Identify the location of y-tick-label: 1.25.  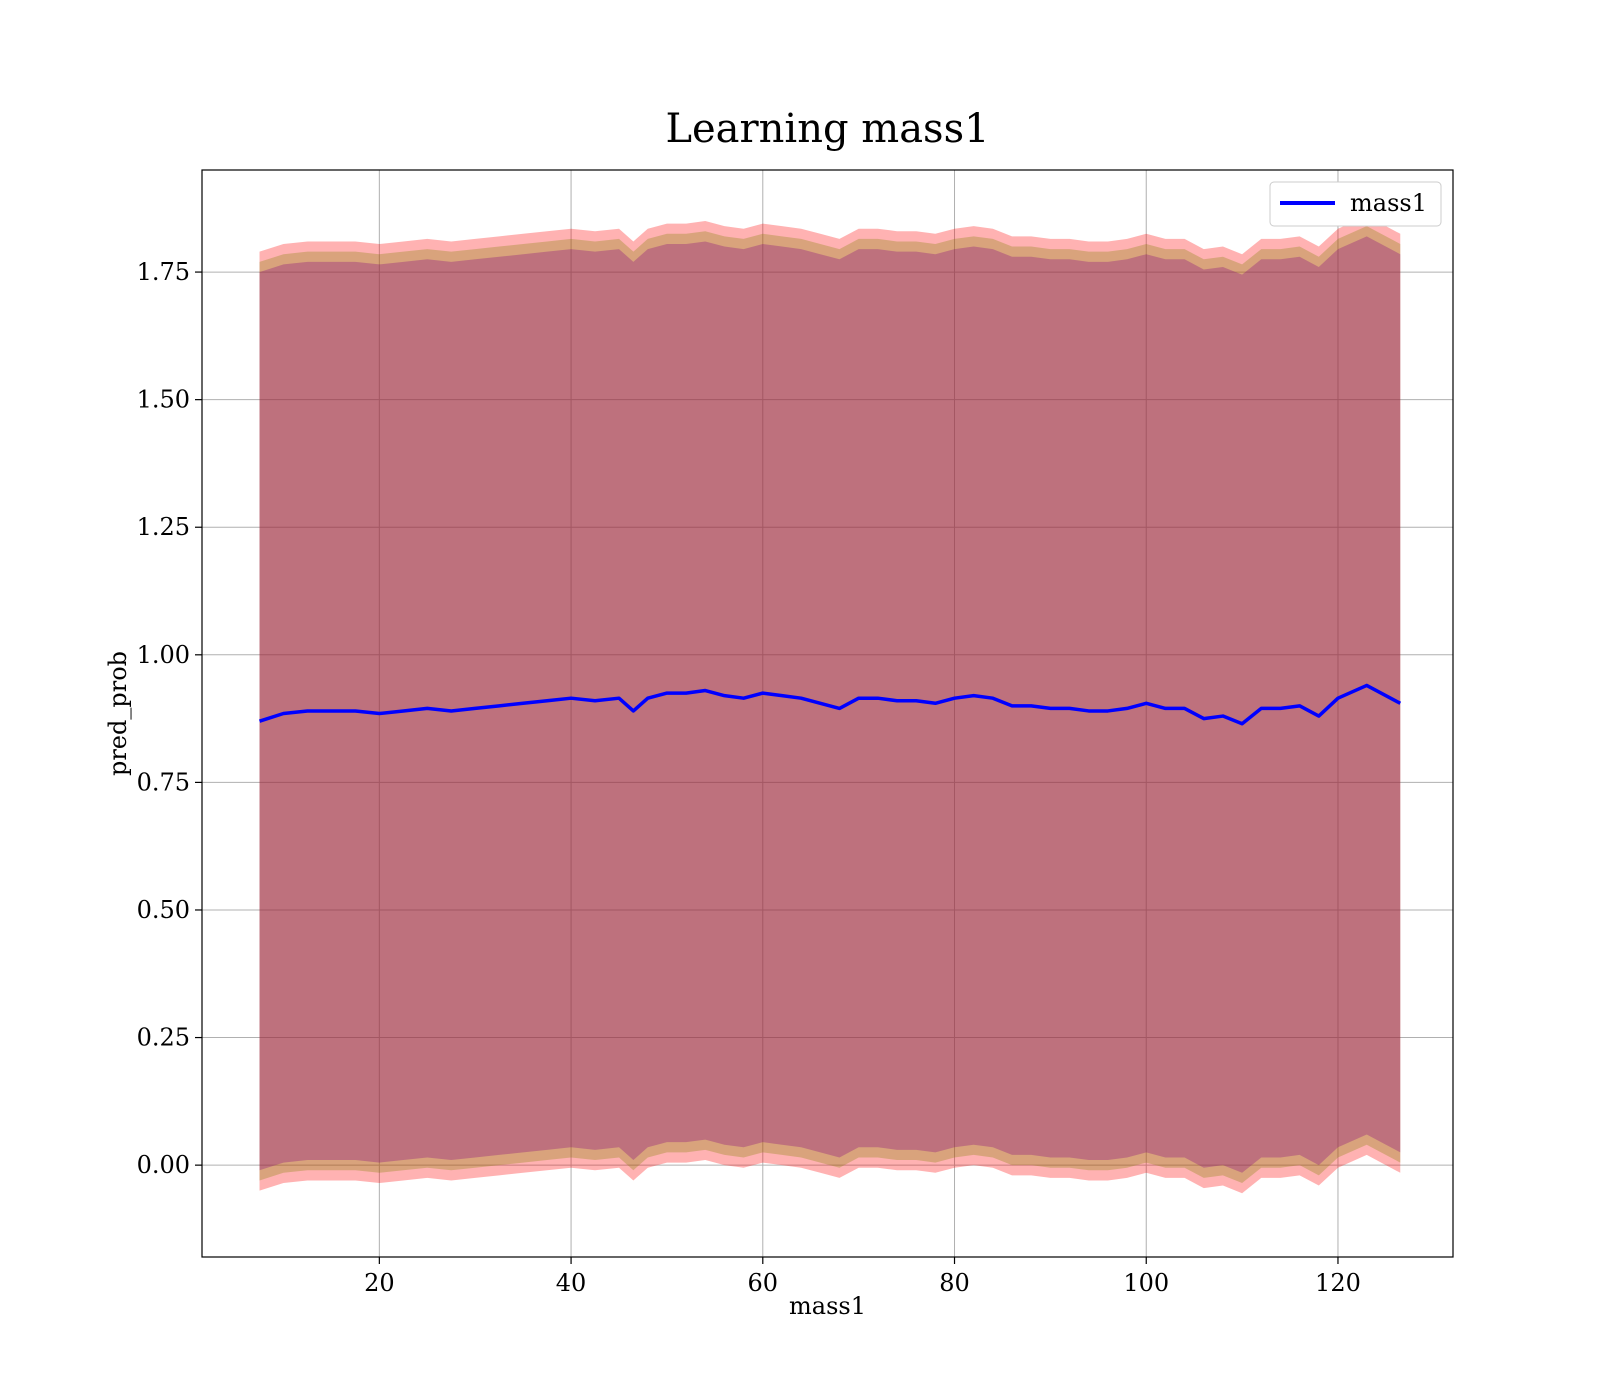
(163, 527).